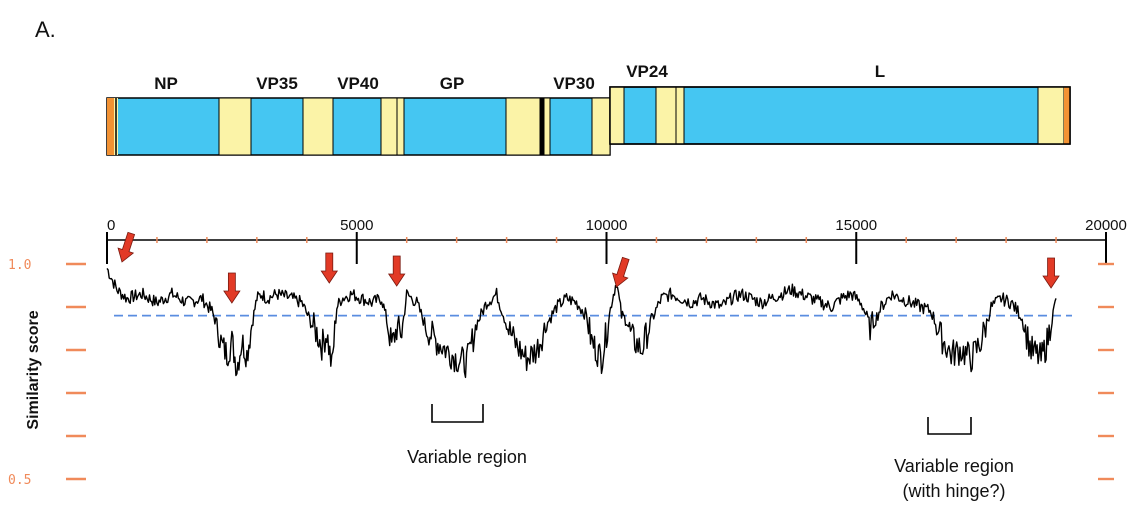  What do you see at coordinates (33, 369) in the screenshot?
I see `y-axis-label: Similarity score` at bounding box center [33, 369].